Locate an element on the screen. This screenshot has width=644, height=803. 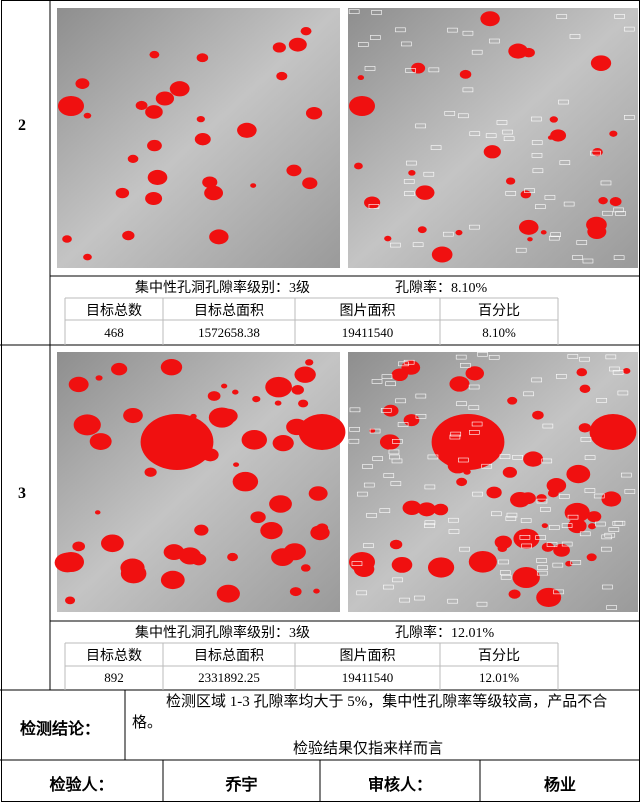
table-cell: 1572658.38 is located at coordinates (229, 332).